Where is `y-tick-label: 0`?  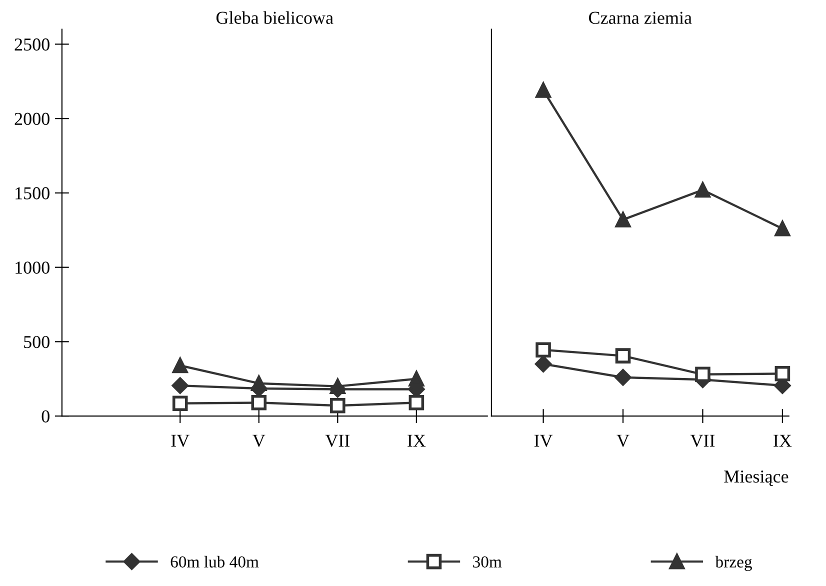
y-tick-label: 0 is located at coordinates (46, 416).